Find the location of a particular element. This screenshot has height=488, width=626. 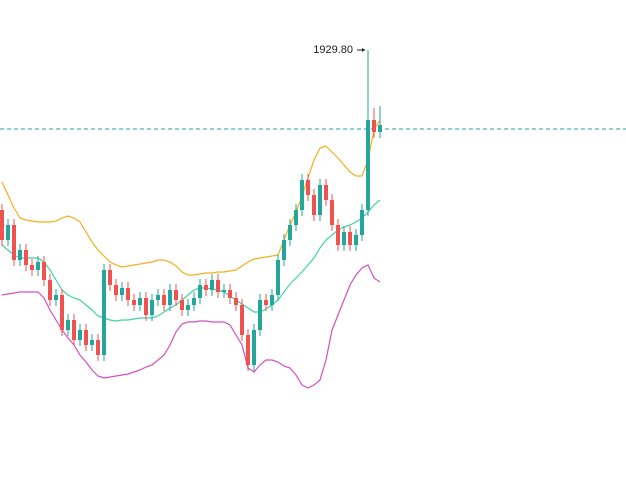

high-annotation: 1929.80 is located at coordinates (333, 50).